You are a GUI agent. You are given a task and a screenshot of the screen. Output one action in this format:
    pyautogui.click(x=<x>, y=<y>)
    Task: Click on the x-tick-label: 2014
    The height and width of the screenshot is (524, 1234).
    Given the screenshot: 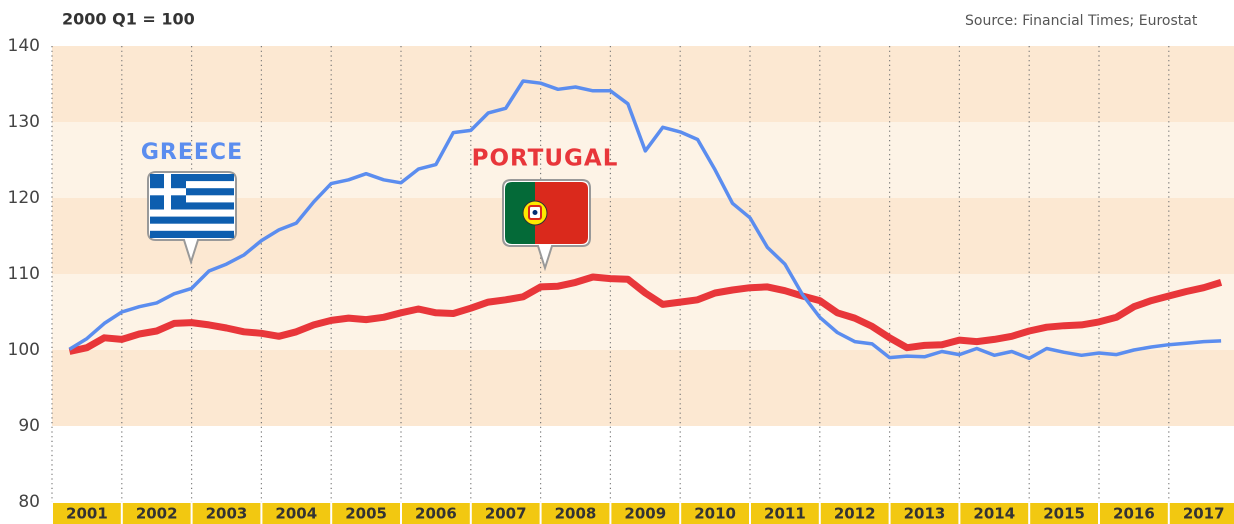 What is the action you would take?
    pyautogui.click(x=994, y=514)
    